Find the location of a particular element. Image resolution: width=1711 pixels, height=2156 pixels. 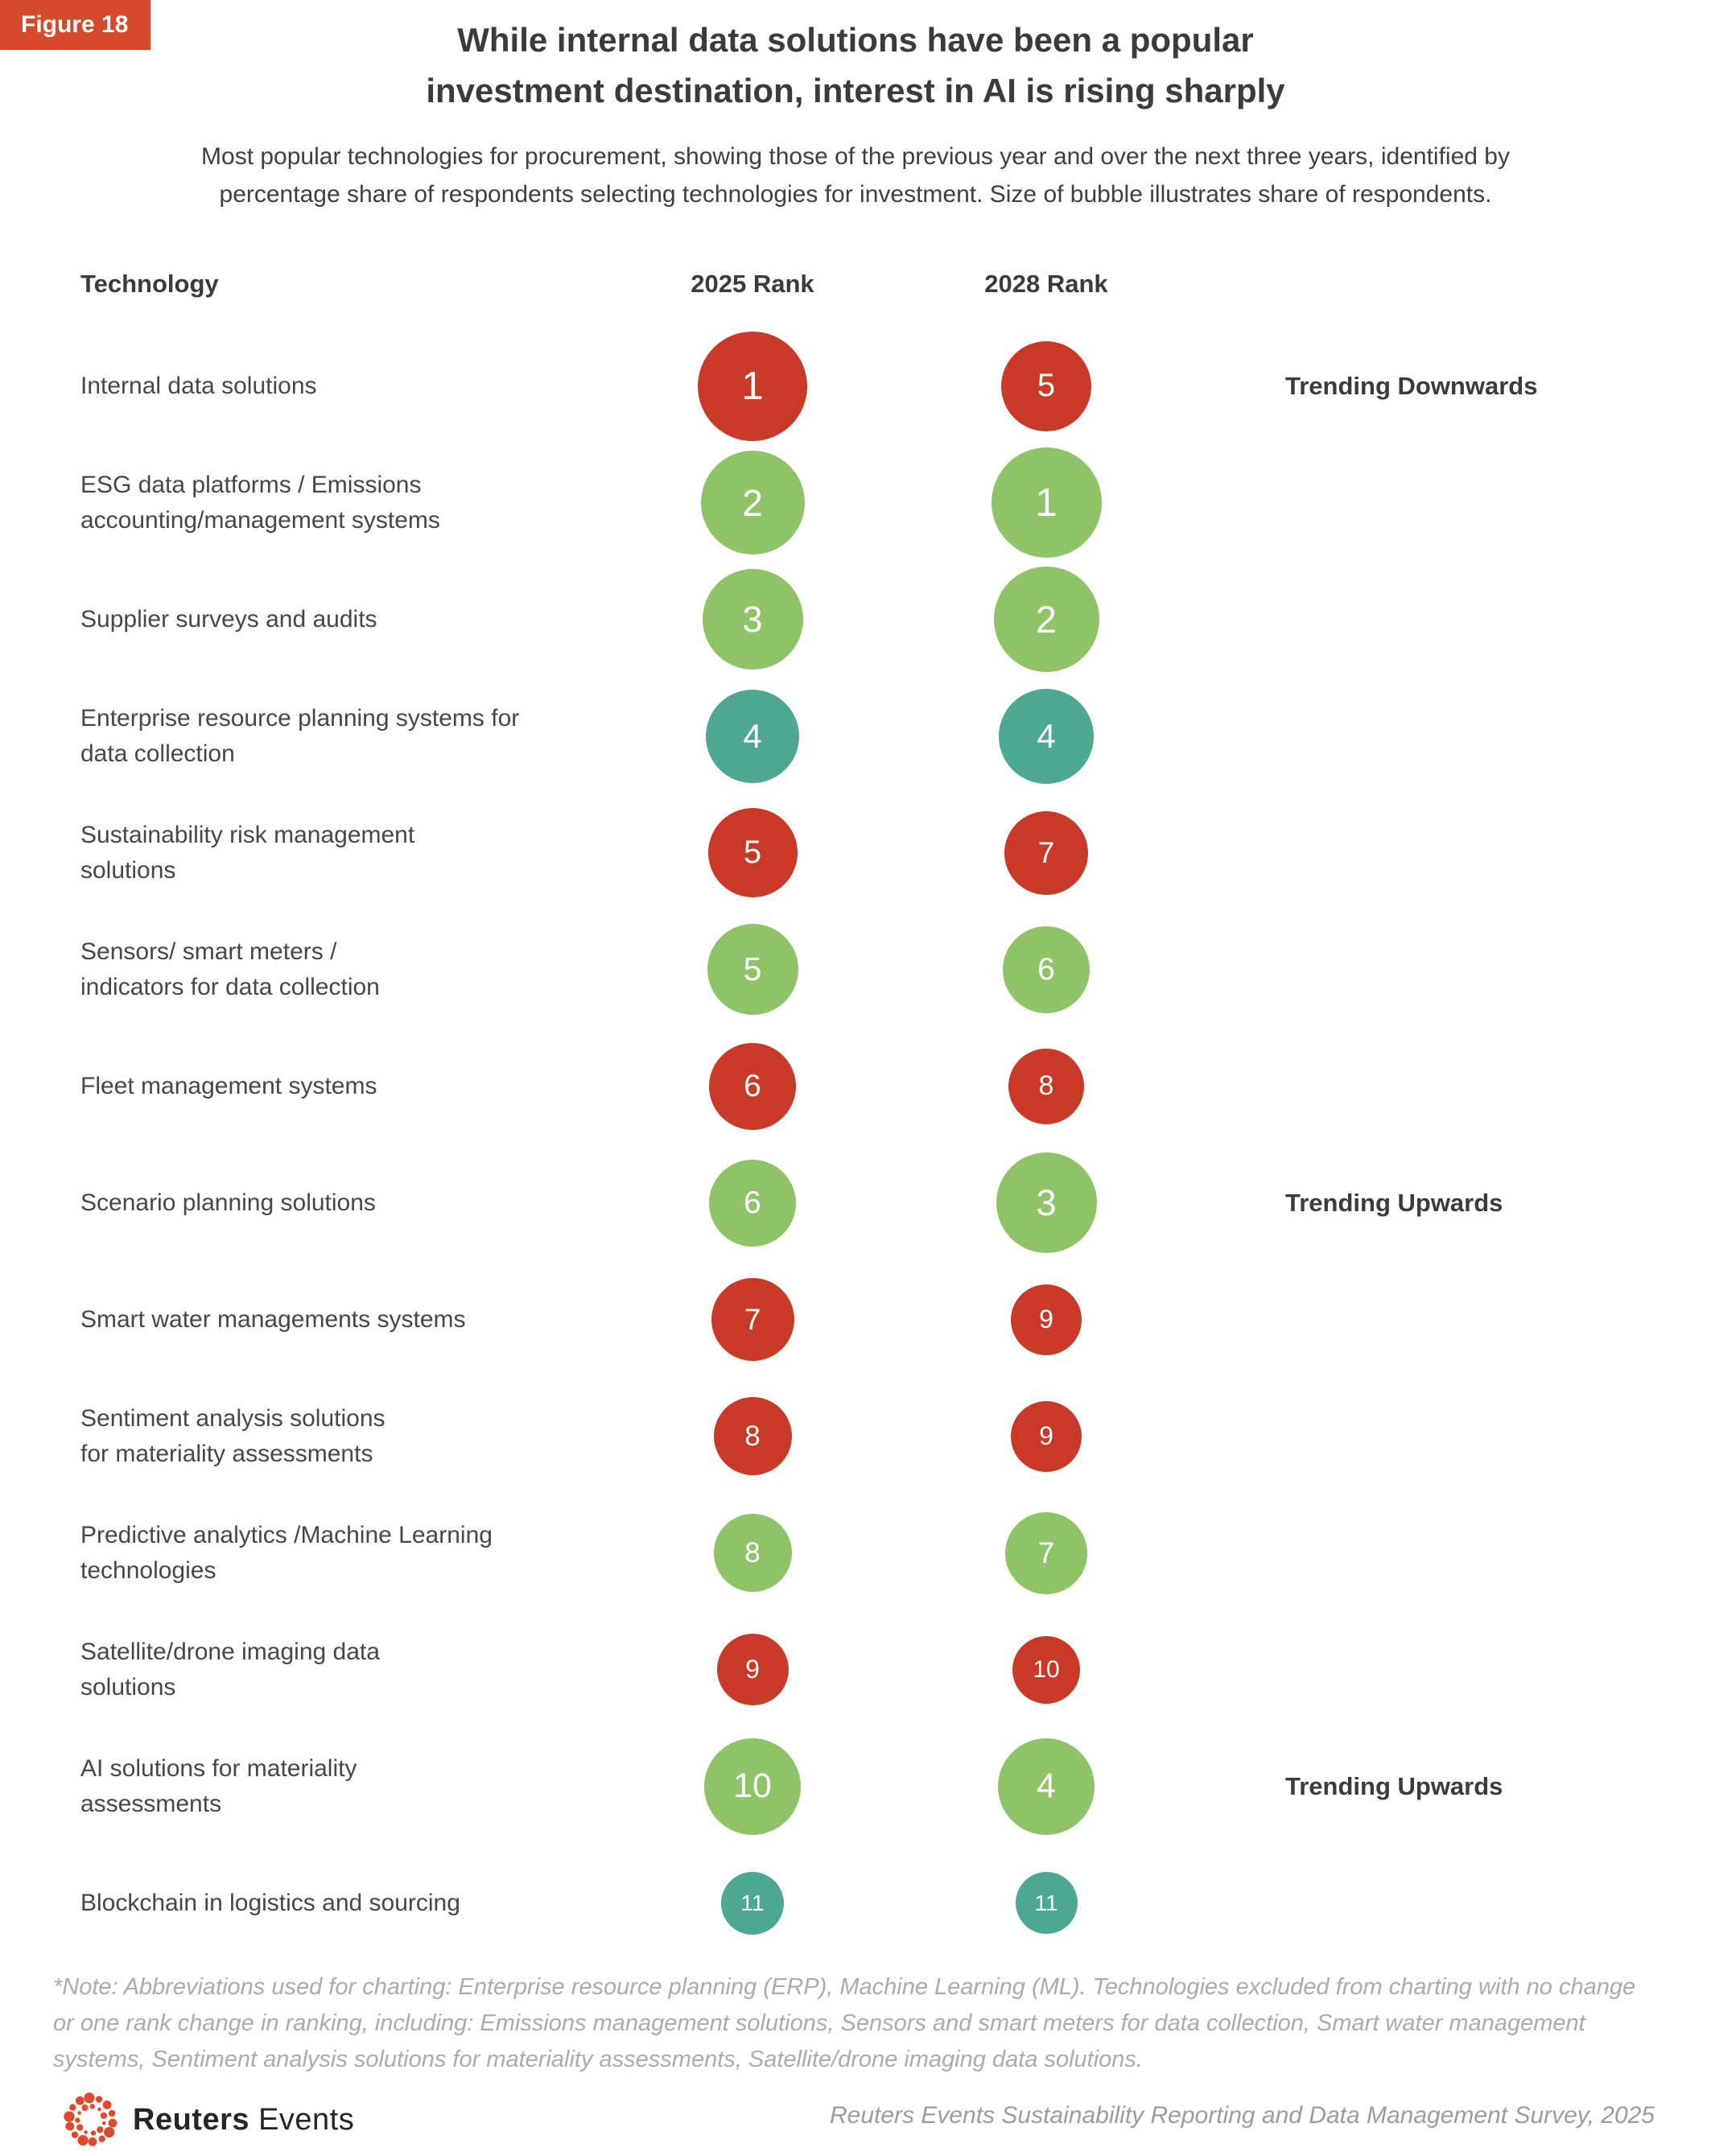

column-header-2028-rank: 2028 Rank is located at coordinates (1046, 284).